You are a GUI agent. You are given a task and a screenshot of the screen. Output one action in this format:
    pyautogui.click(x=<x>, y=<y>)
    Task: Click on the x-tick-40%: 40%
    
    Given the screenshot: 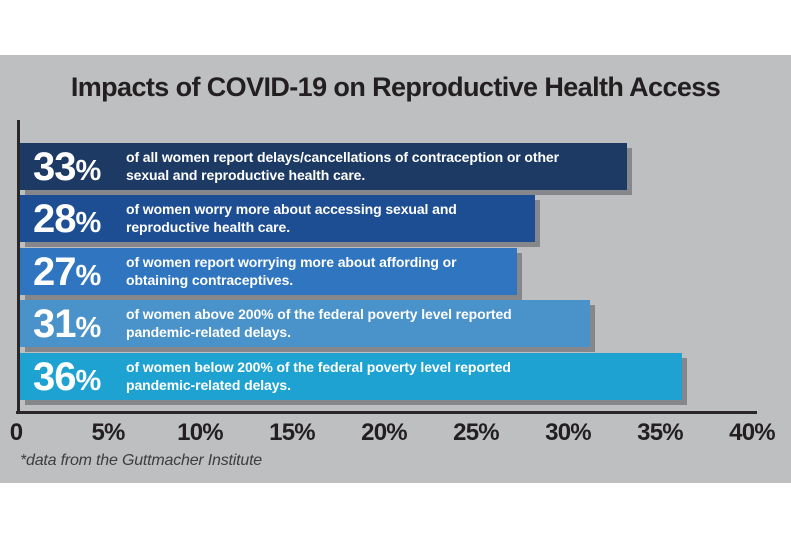 What is the action you would take?
    pyautogui.click(x=752, y=432)
    